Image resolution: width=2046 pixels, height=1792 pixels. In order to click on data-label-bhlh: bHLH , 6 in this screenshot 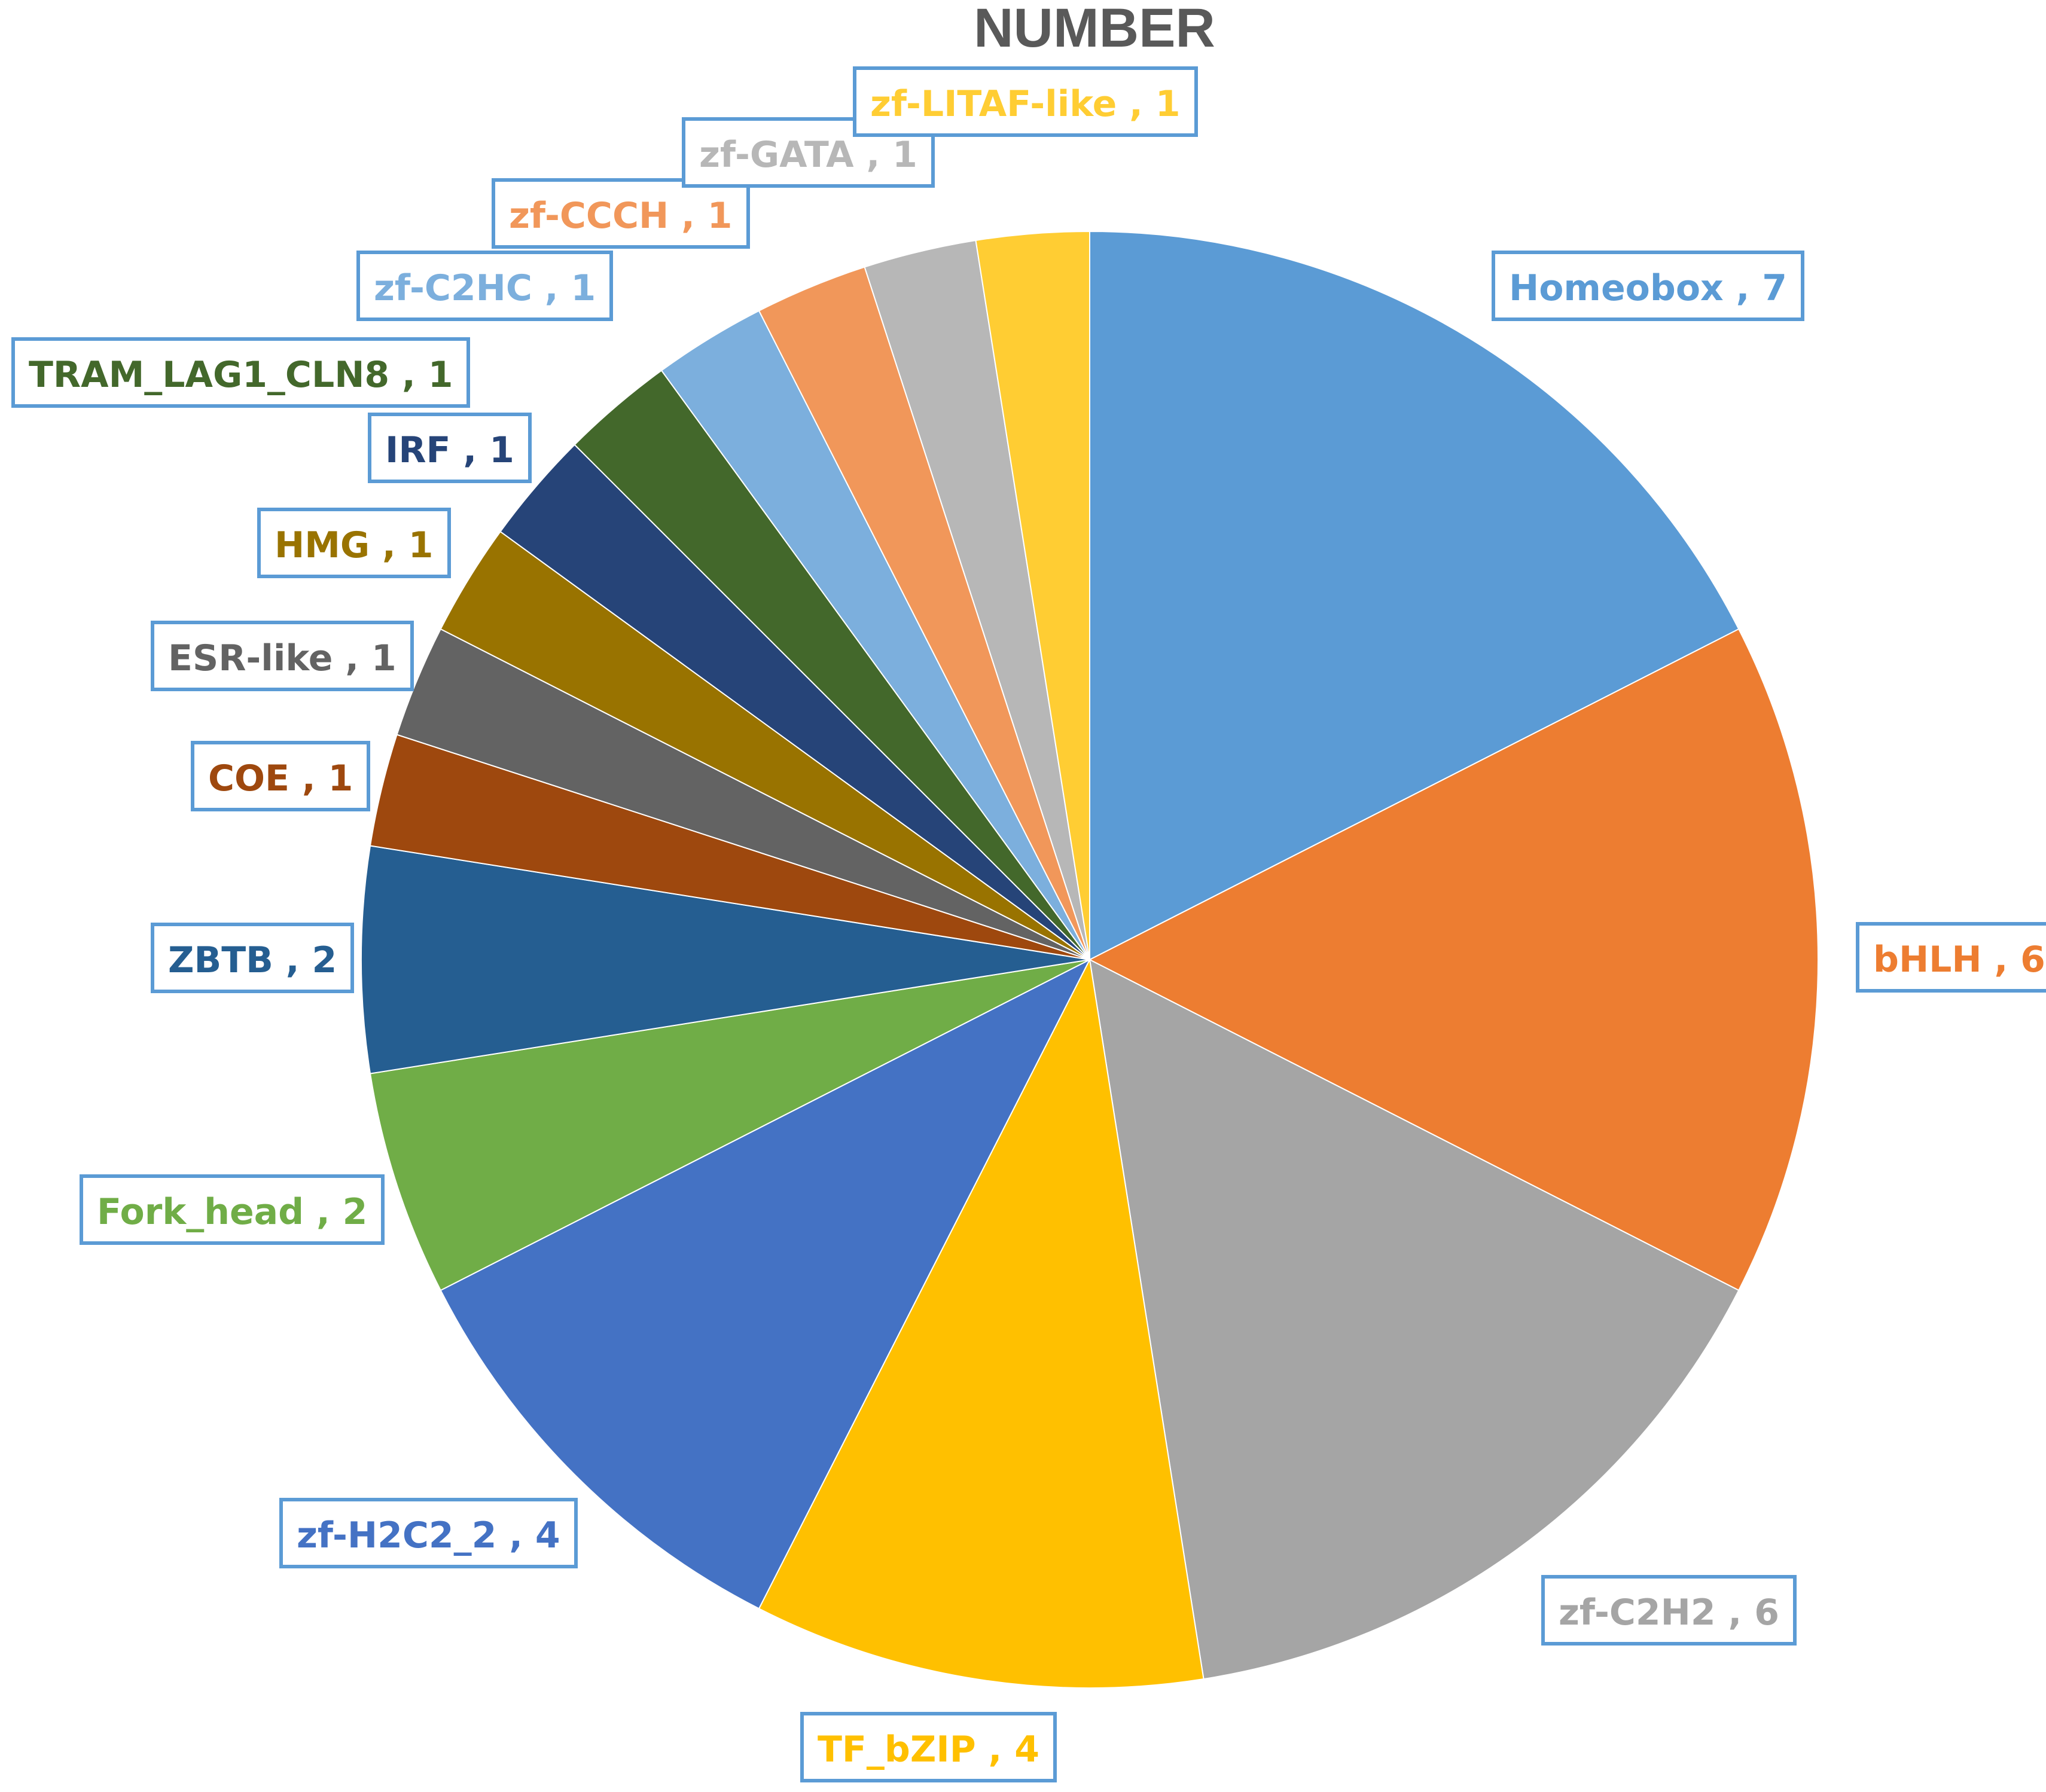, I will do `click(1951, 957)`.